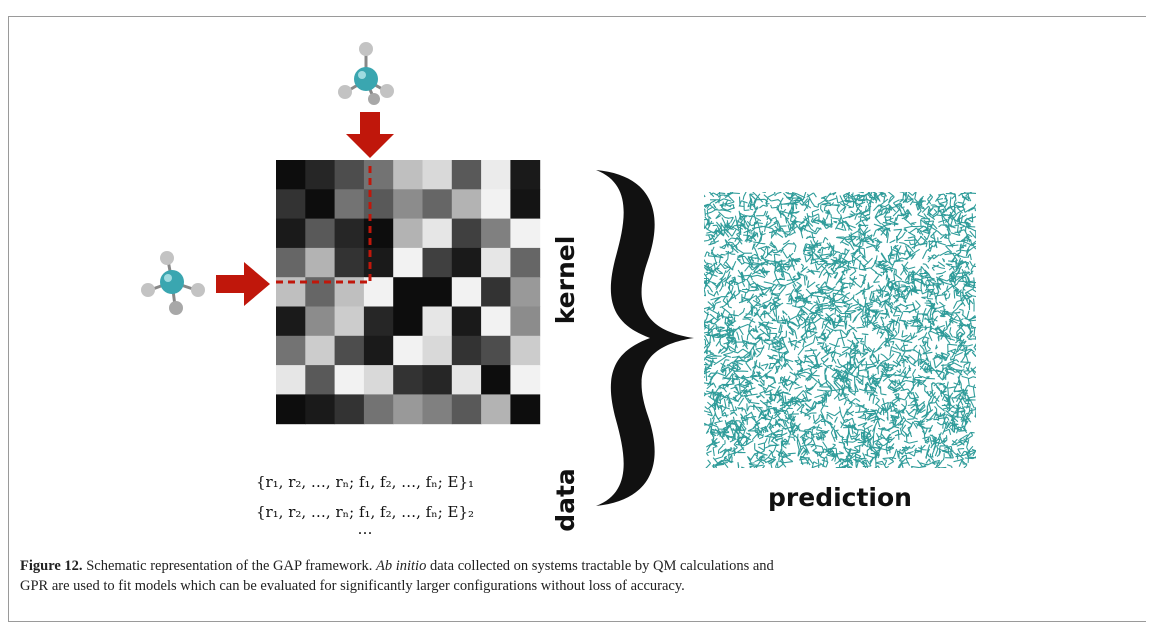 Image resolution: width=1152 pixels, height=630 pixels. Describe the element at coordinates (366, 73) in the screenshot. I see `top-molecule-icon` at that location.